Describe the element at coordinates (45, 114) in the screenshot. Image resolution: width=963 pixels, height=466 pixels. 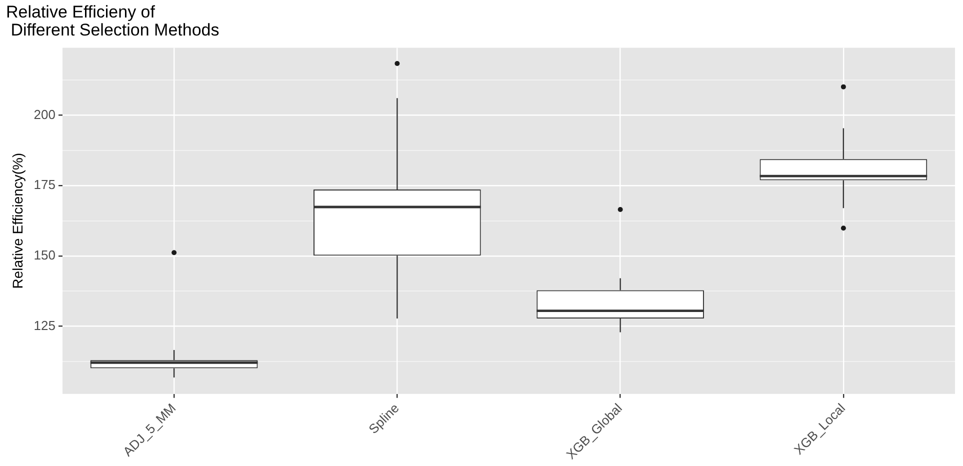
I see `y-tick-label: 200` at that location.